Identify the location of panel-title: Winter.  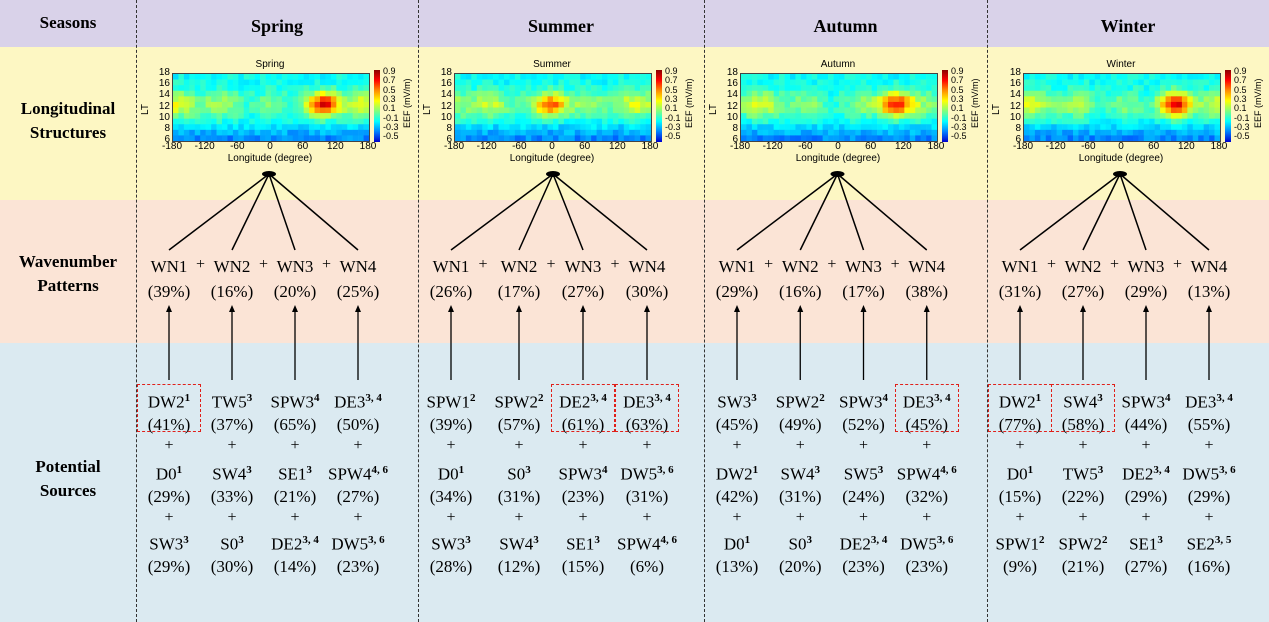
(1121, 64).